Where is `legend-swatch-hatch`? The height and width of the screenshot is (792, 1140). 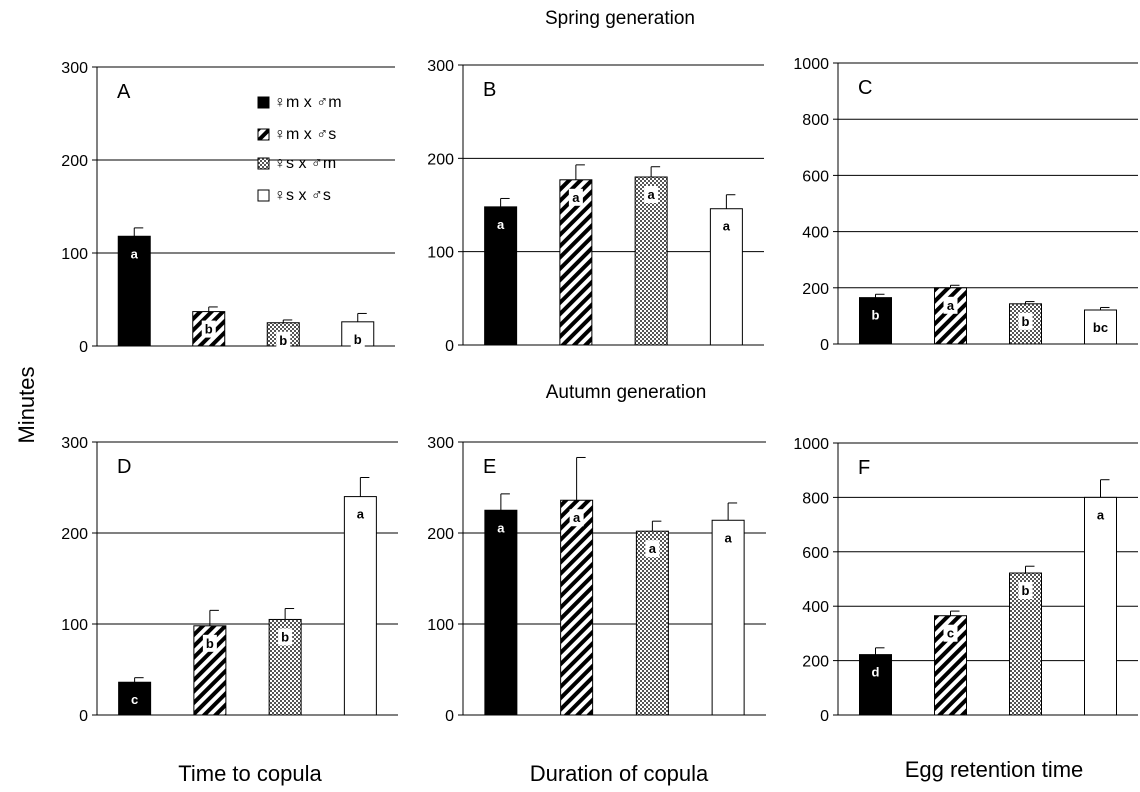
legend-swatch-hatch is located at coordinates (263, 134).